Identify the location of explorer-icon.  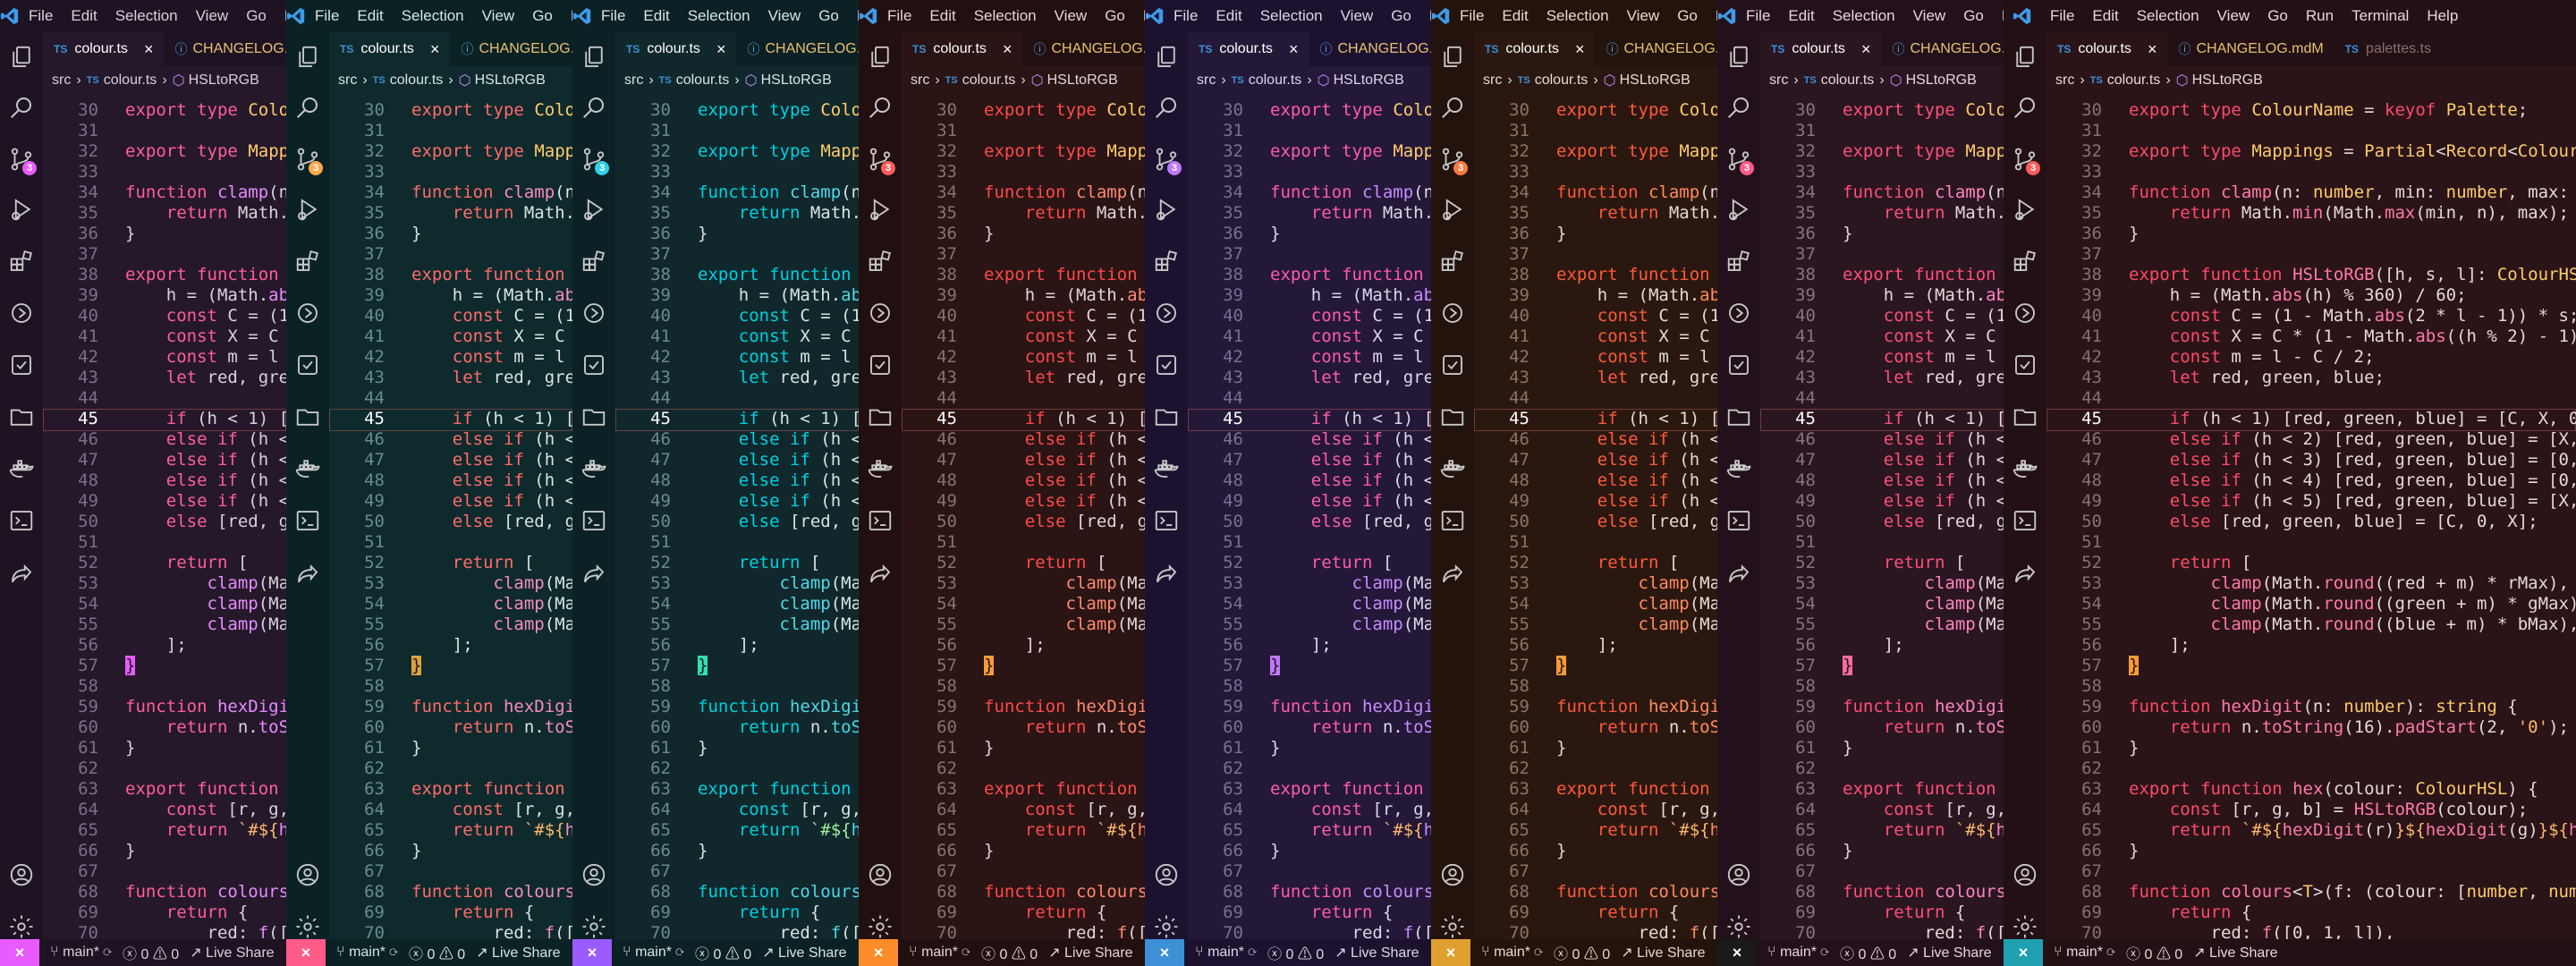
(1738, 57).